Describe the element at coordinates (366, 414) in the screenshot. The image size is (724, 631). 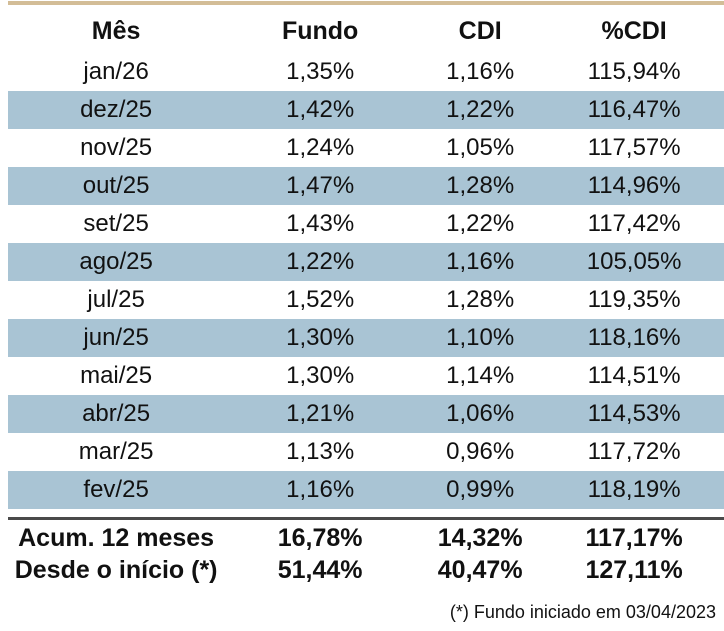
I see `table-row: abr/25 1,21% 1,06% 114,53%` at that location.